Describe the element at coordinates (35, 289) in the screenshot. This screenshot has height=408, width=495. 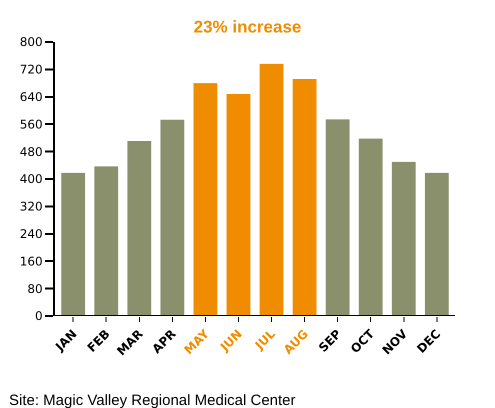
I see `y-tick-label: 80` at that location.